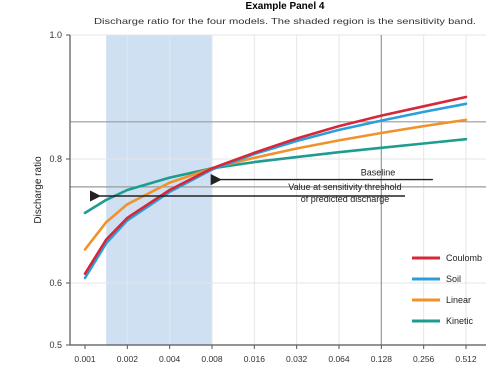 The width and height of the screenshot is (486, 375). I want to click on x-tick-label: 0.032, so click(297, 359).